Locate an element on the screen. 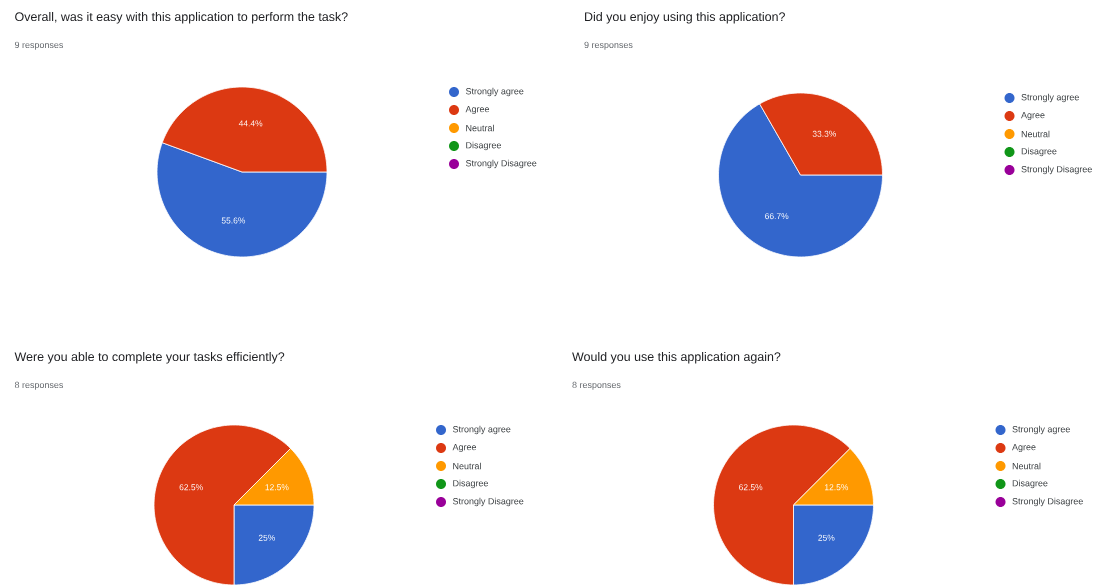 This screenshot has height=588, width=1115. data-label: 33.3% is located at coordinates (824, 133).